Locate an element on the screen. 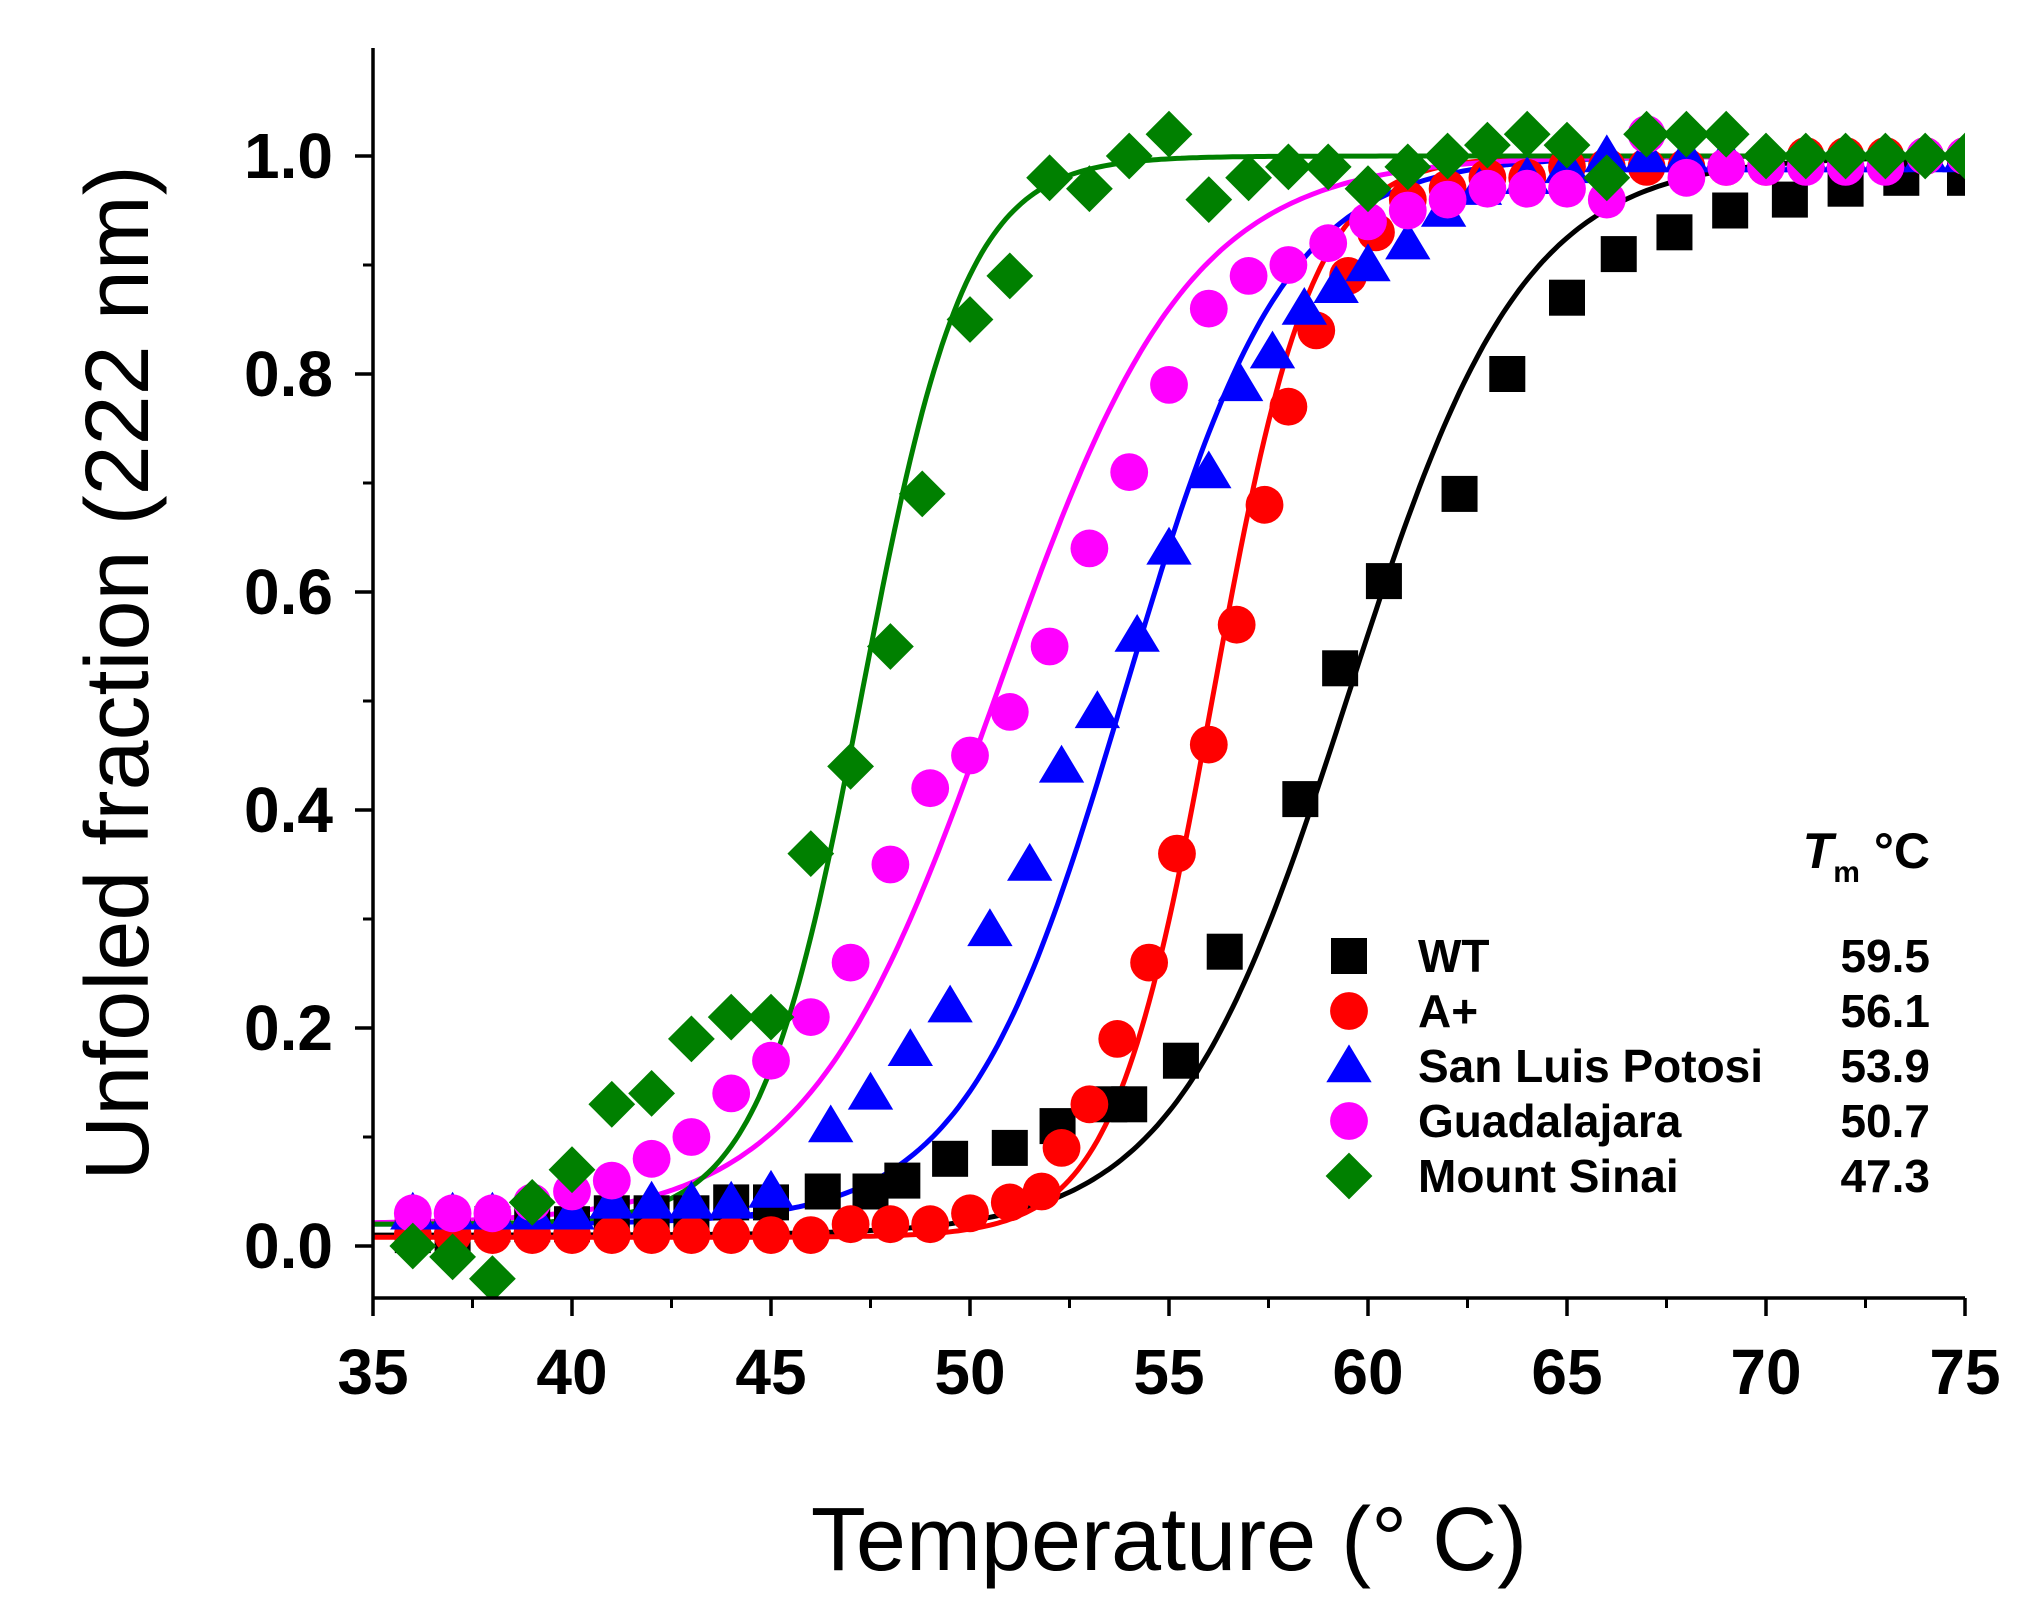 The height and width of the screenshot is (1622, 2029). legend-tm-value: 47.3 is located at coordinates (1885, 1176).